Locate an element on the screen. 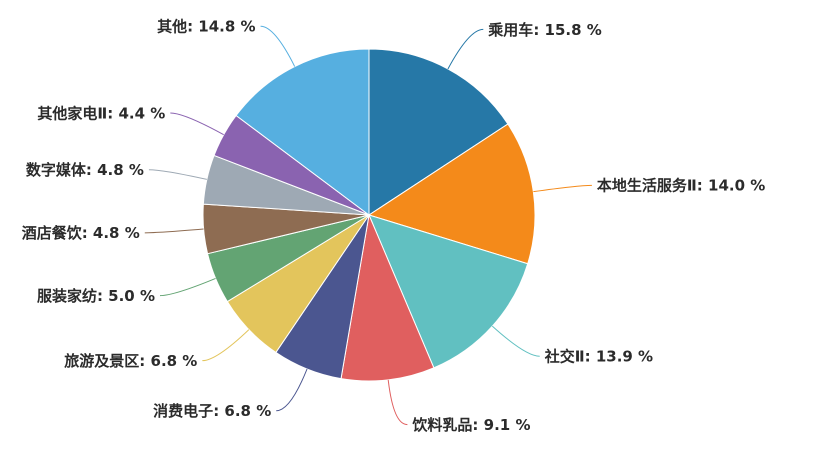 This screenshot has height=459, width=826. slice-label: 旅游及景区: 6.8 % is located at coordinates (130, 361).